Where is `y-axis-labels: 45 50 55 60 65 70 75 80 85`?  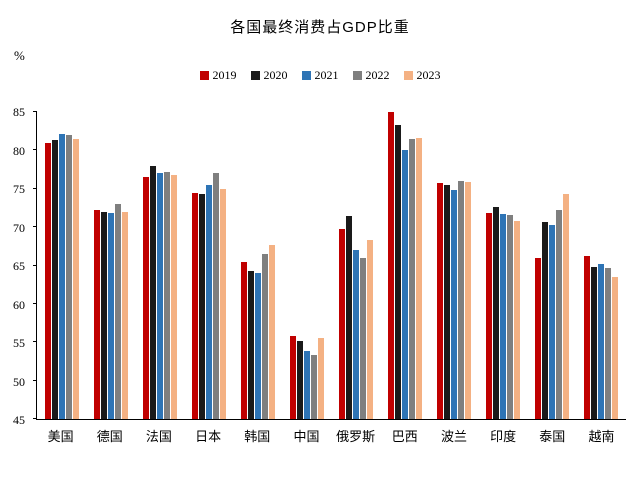 y-axis-labels: 45 50 55 60 65 70 75 80 85 is located at coordinates (15, 266).